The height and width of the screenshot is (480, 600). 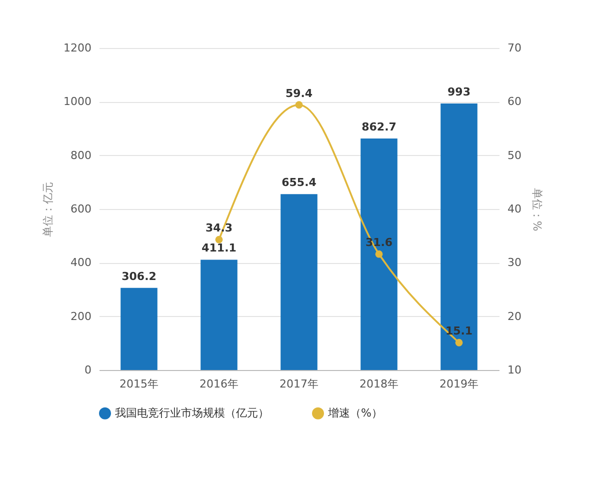 What do you see at coordinates (81, 209) in the screenshot?
I see `y-tick-label: 600` at bounding box center [81, 209].